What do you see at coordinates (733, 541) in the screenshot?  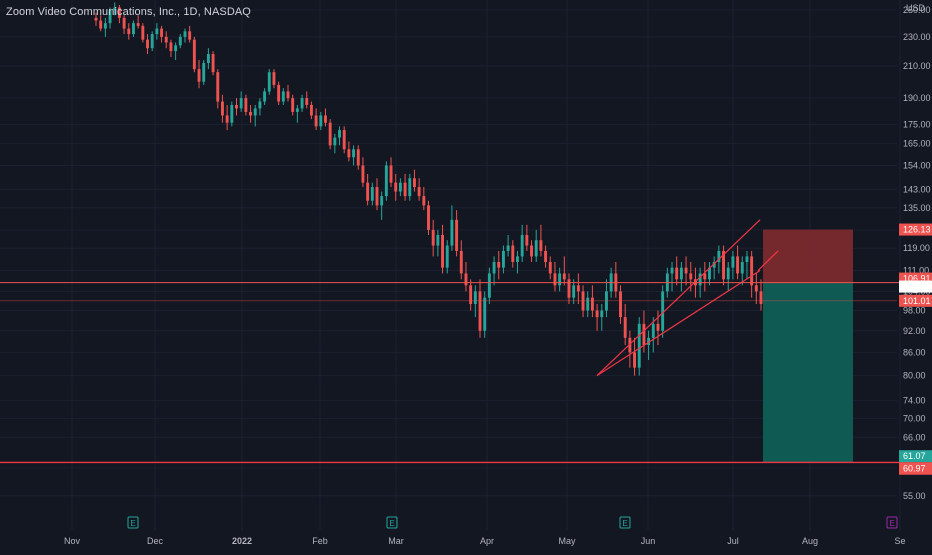 I see `time-axis-label: Jul` at bounding box center [733, 541].